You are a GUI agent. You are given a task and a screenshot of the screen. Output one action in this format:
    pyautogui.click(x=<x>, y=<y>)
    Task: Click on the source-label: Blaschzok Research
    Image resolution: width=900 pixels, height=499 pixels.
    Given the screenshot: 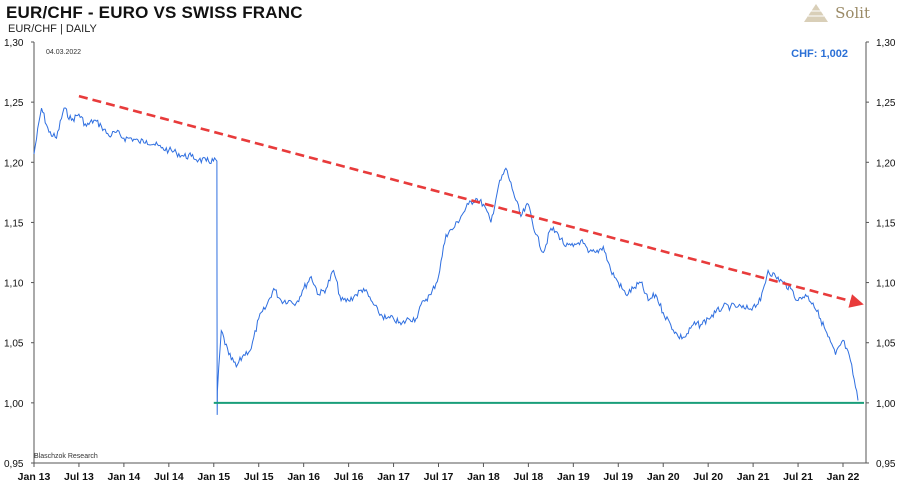 What is the action you would take?
    pyautogui.click(x=66, y=456)
    